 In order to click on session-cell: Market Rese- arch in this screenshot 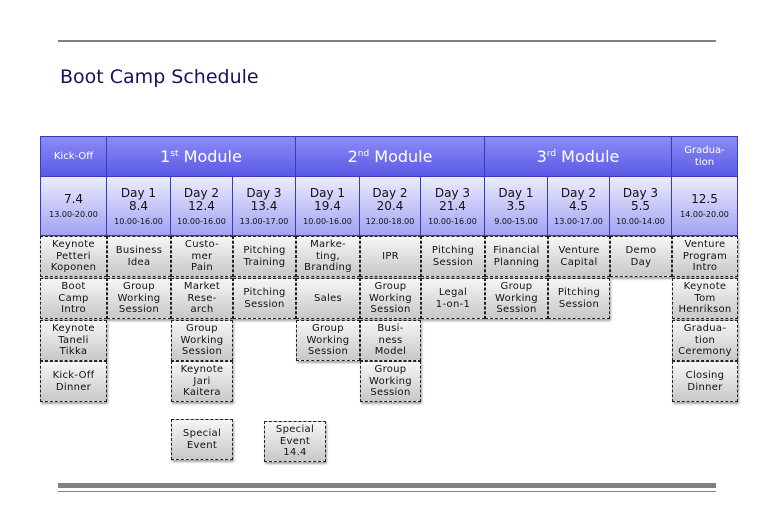, I will do `click(202, 298)`.